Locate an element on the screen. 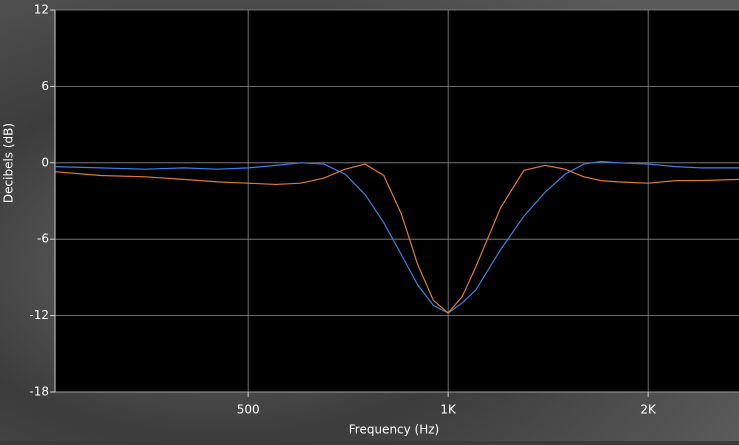  y-tick-label: 0 is located at coordinates (45, 162).